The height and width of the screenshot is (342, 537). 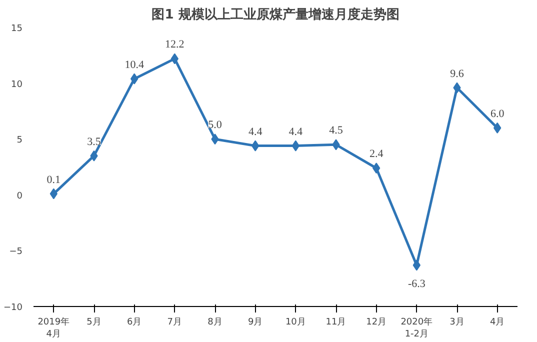 What do you see at coordinates (94, 142) in the screenshot?
I see `data-label: 3.5` at bounding box center [94, 142].